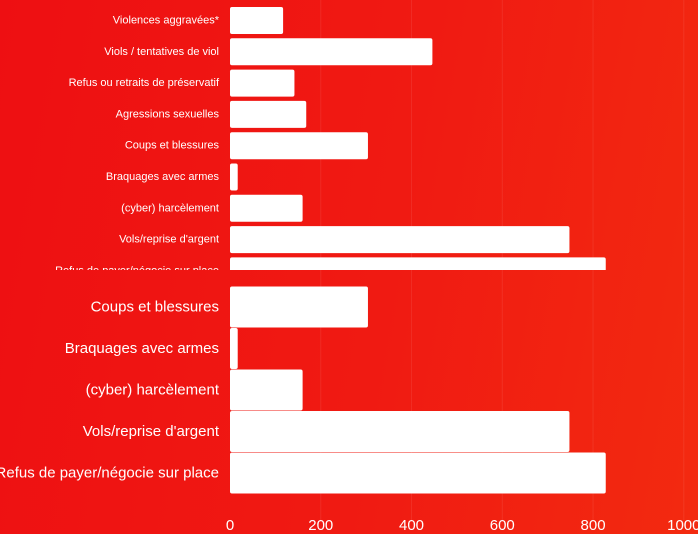 This screenshot has height=534, width=698. Describe the element at coordinates (462, 525) in the screenshot. I see `x-axis: 0 200 400 600 800 1000` at that location.